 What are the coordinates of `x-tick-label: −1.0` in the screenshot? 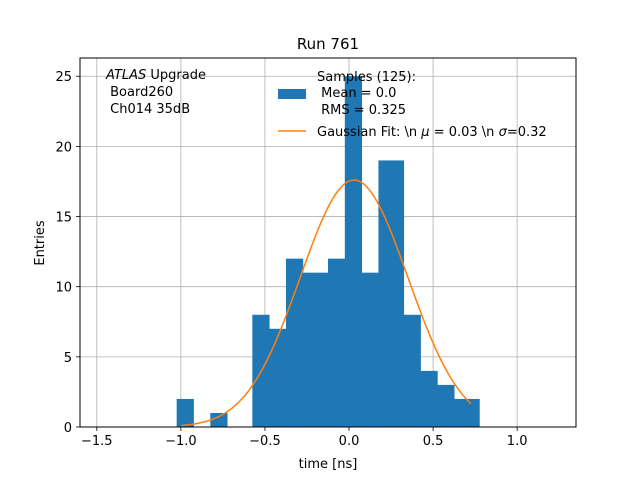 It's located at (181, 441).